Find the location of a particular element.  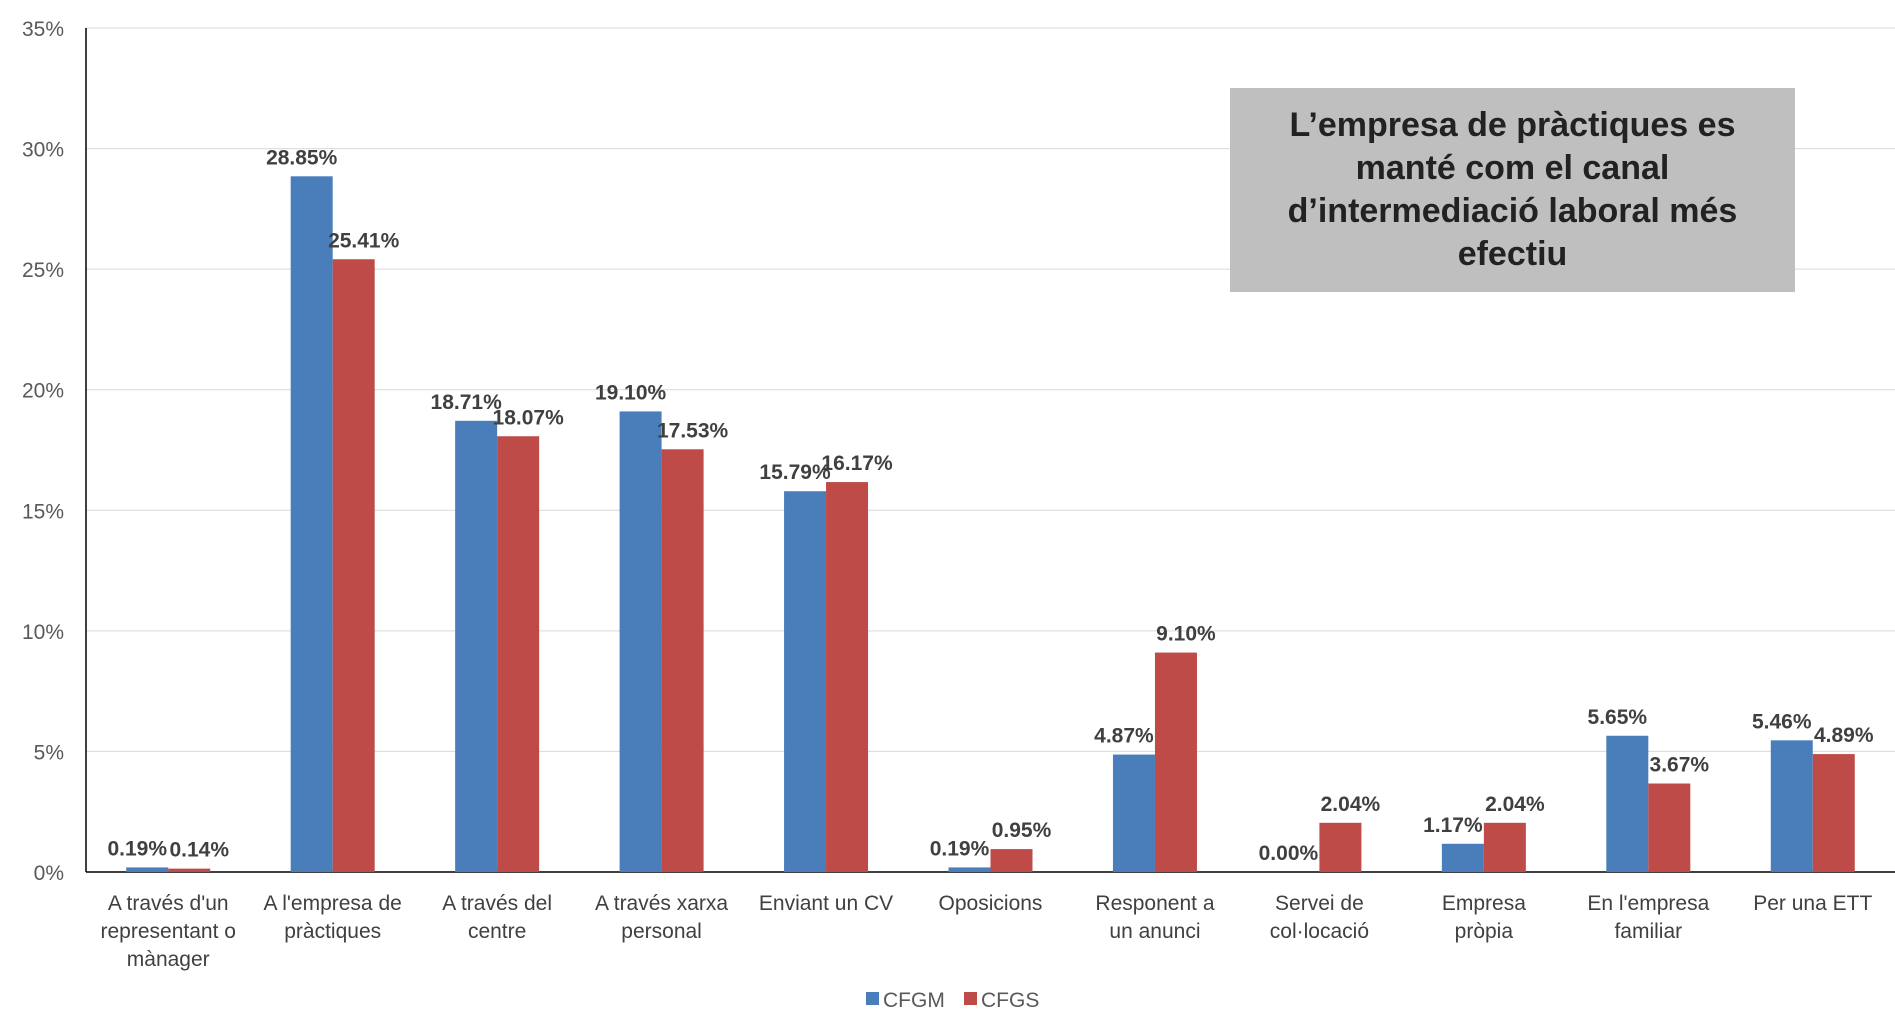

data-label-cfgs: 18.07% is located at coordinates (529, 417).